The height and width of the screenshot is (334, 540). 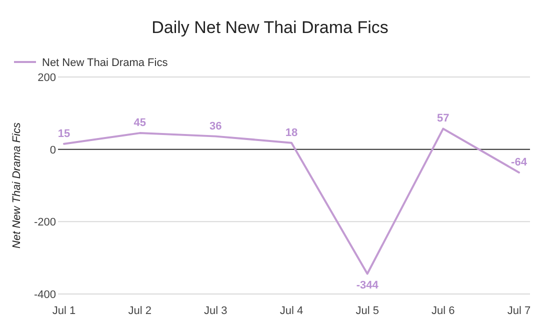 I want to click on data-label: 18, so click(x=291, y=132).